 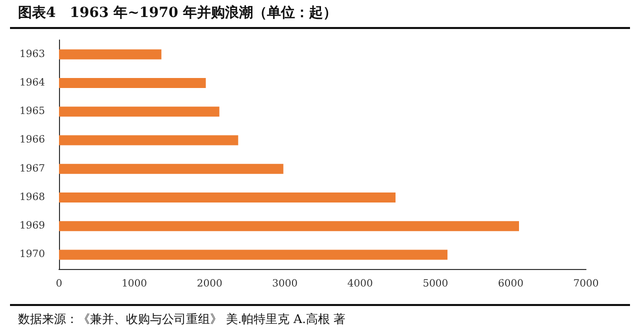 What do you see at coordinates (135, 284) in the screenshot?
I see `x-tick-label: 1000` at bounding box center [135, 284].